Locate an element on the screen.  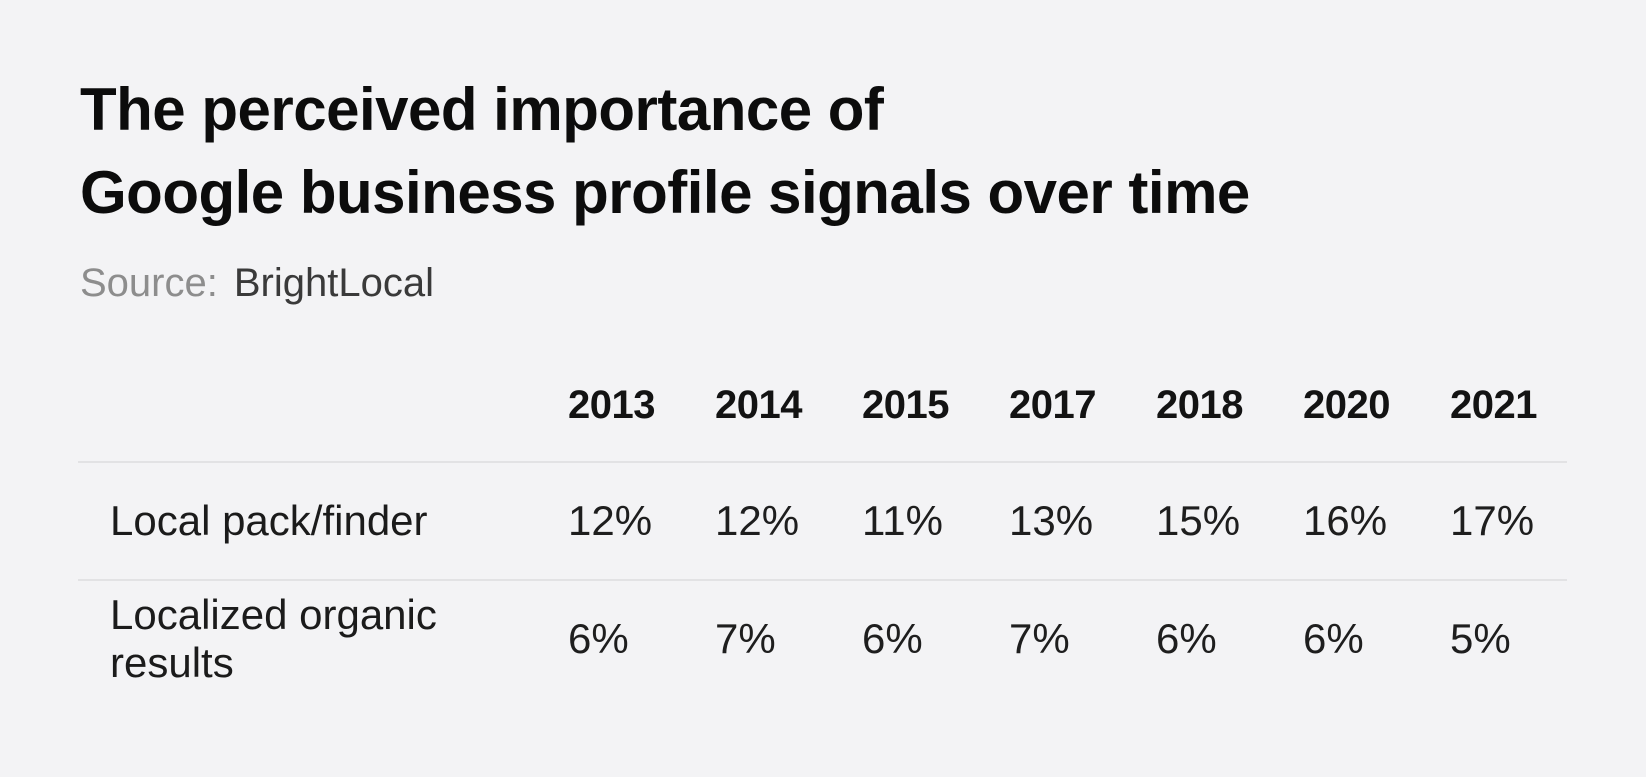
column-header-2017: 2017 is located at coordinates (1052, 405).